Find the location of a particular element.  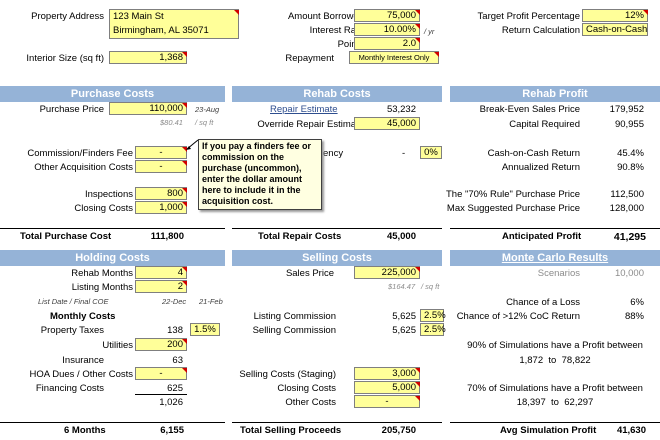

inspections-field: 800 is located at coordinates (161, 193).